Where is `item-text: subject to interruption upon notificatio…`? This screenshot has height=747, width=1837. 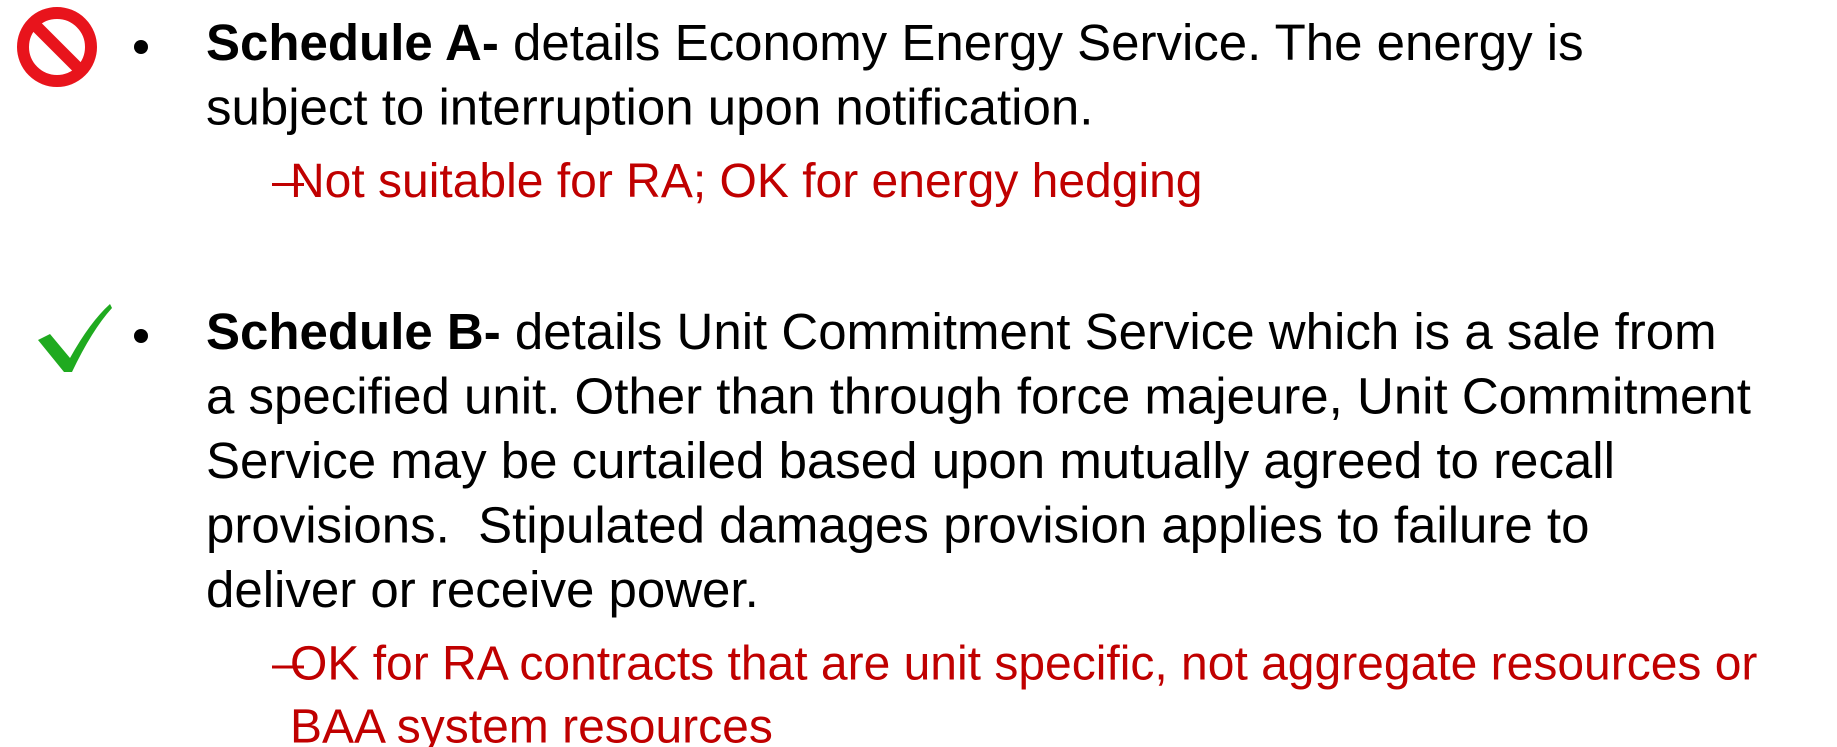
item-text: subject to interruption upon notificatio… is located at coordinates (649, 107).